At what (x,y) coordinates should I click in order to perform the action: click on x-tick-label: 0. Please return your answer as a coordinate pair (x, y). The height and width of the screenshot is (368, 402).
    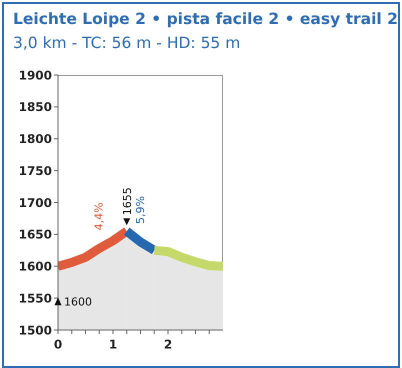
    Looking at the image, I should click on (58, 345).